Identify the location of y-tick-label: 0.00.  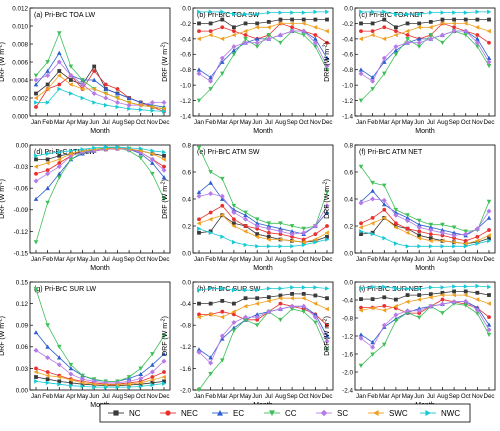
(22, 145).